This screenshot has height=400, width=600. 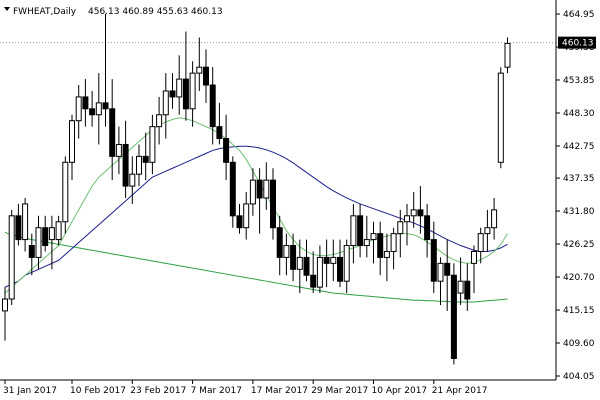 What do you see at coordinates (113, 12) in the screenshot?
I see `header: FWHEAT,Daily 456.13 460.89 455.63 460.13` at bounding box center [113, 12].